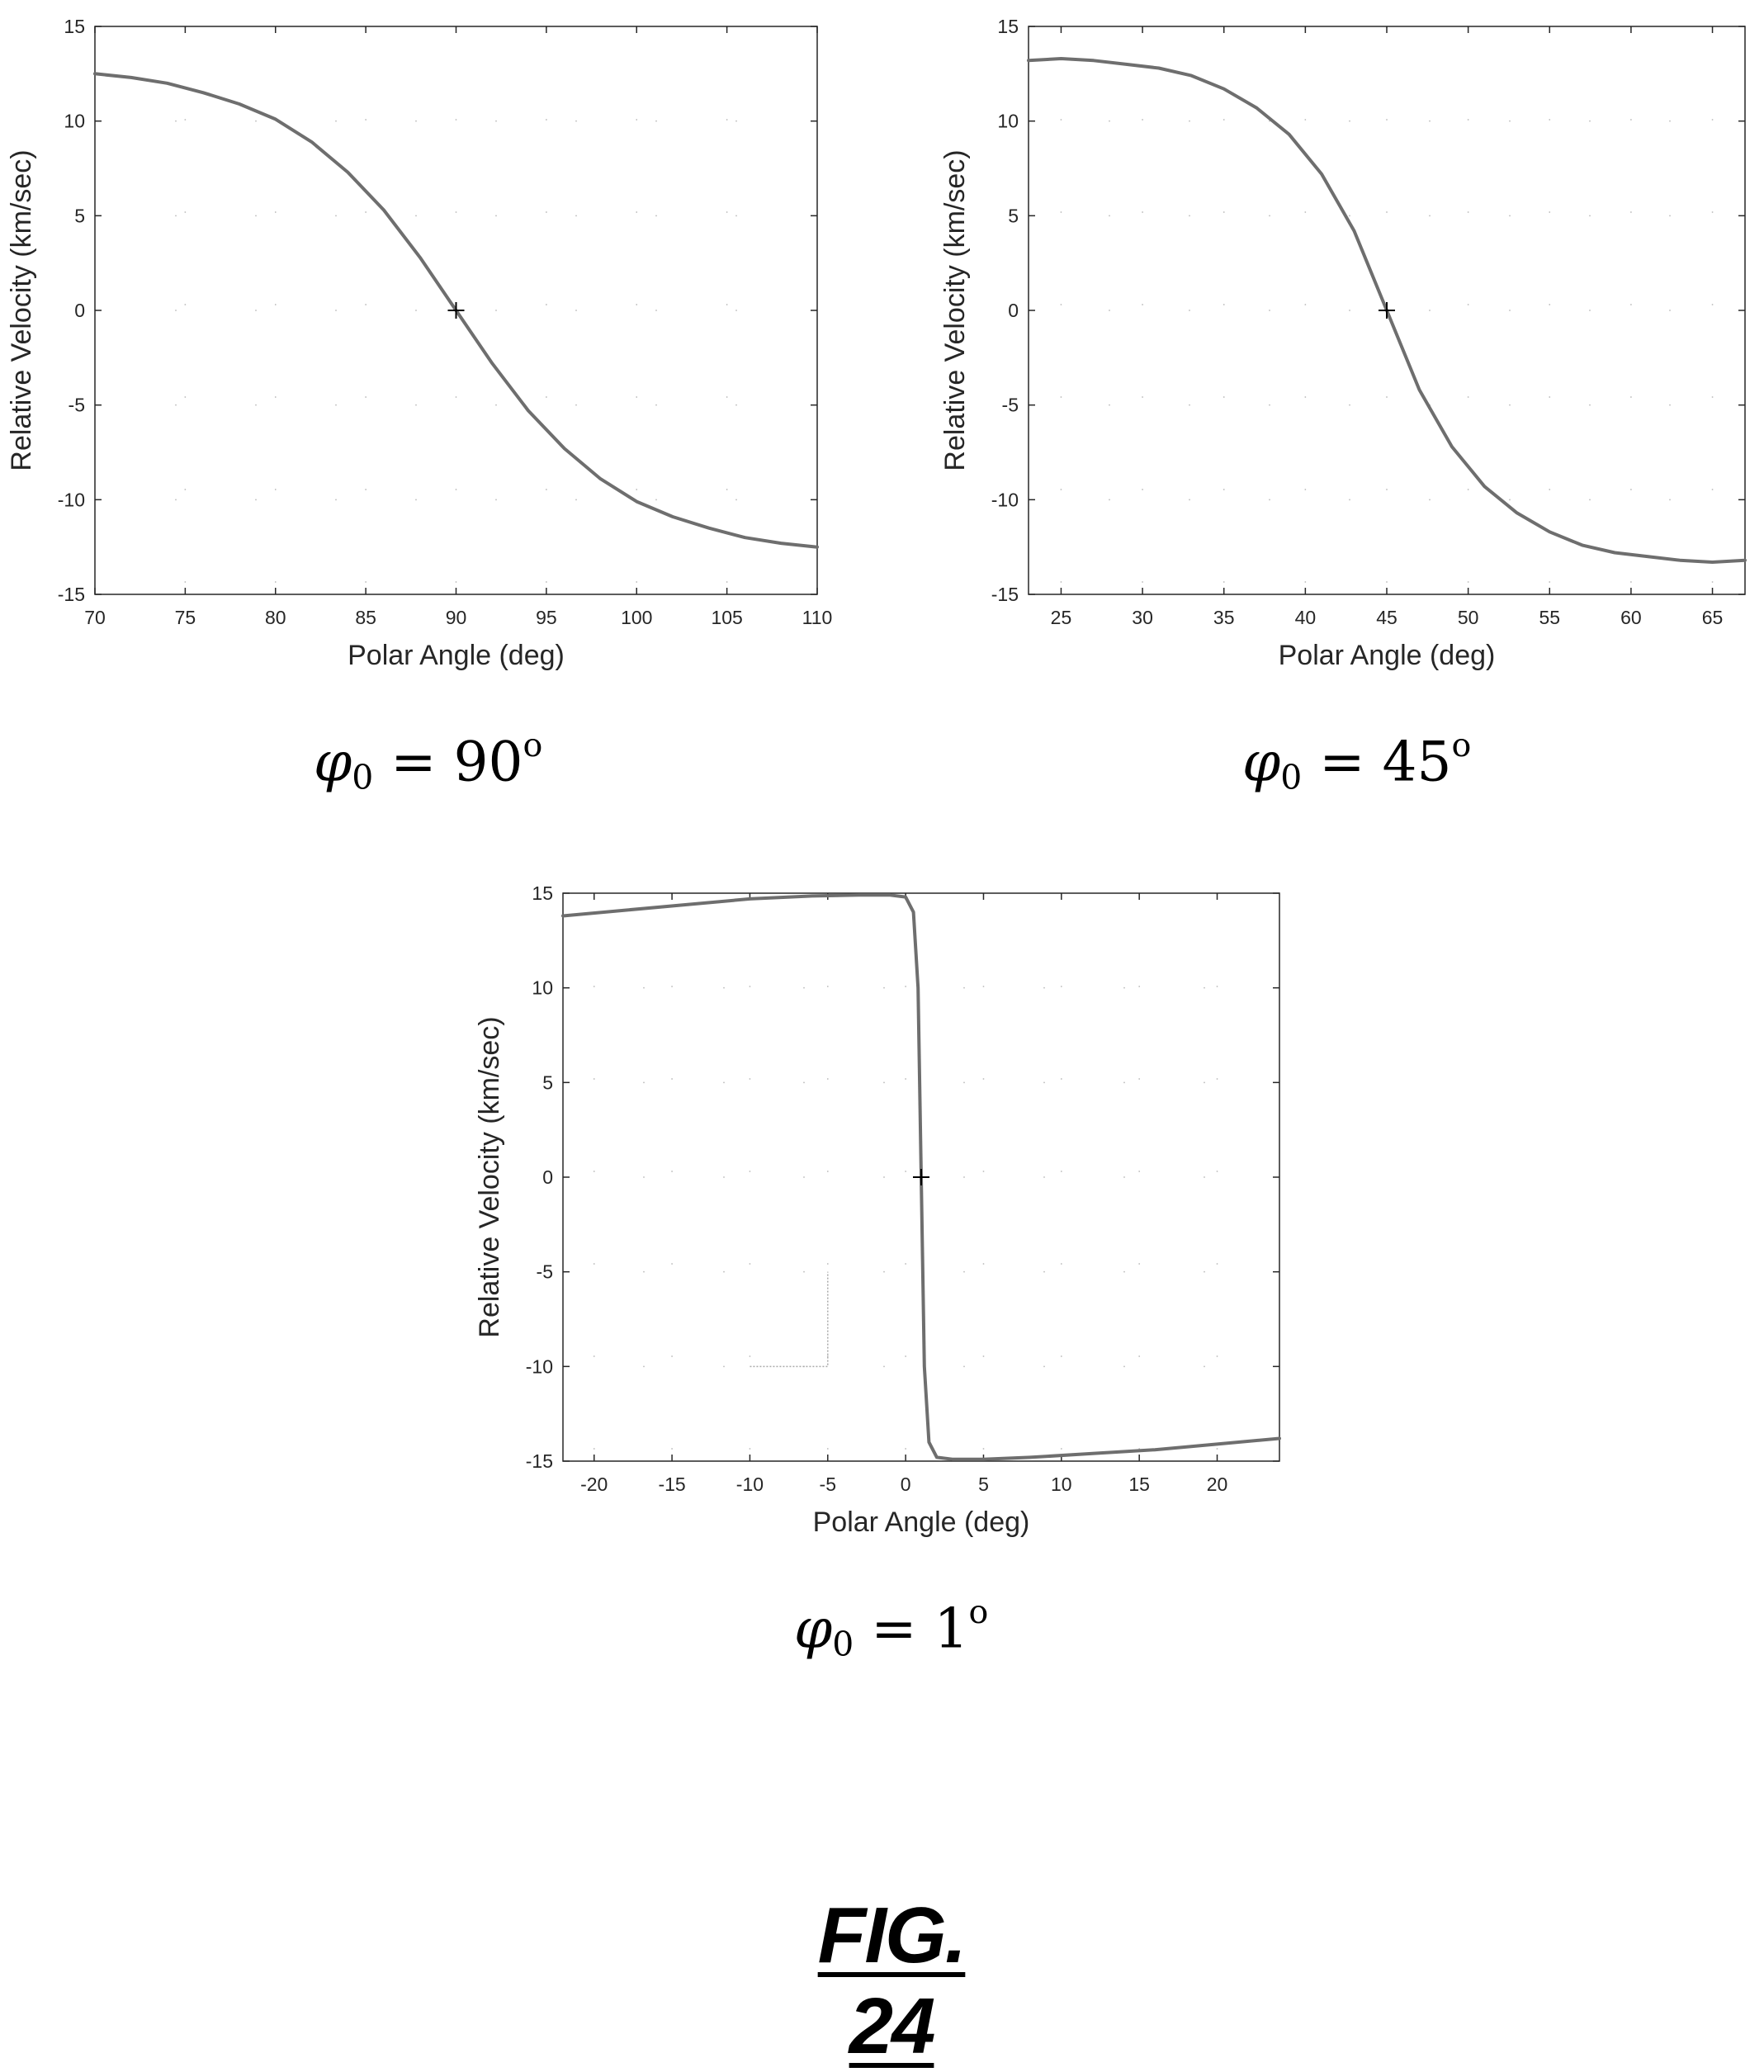  Describe the element at coordinates (1469, 617) in the screenshot. I see `x-tick-label: 50` at that location.